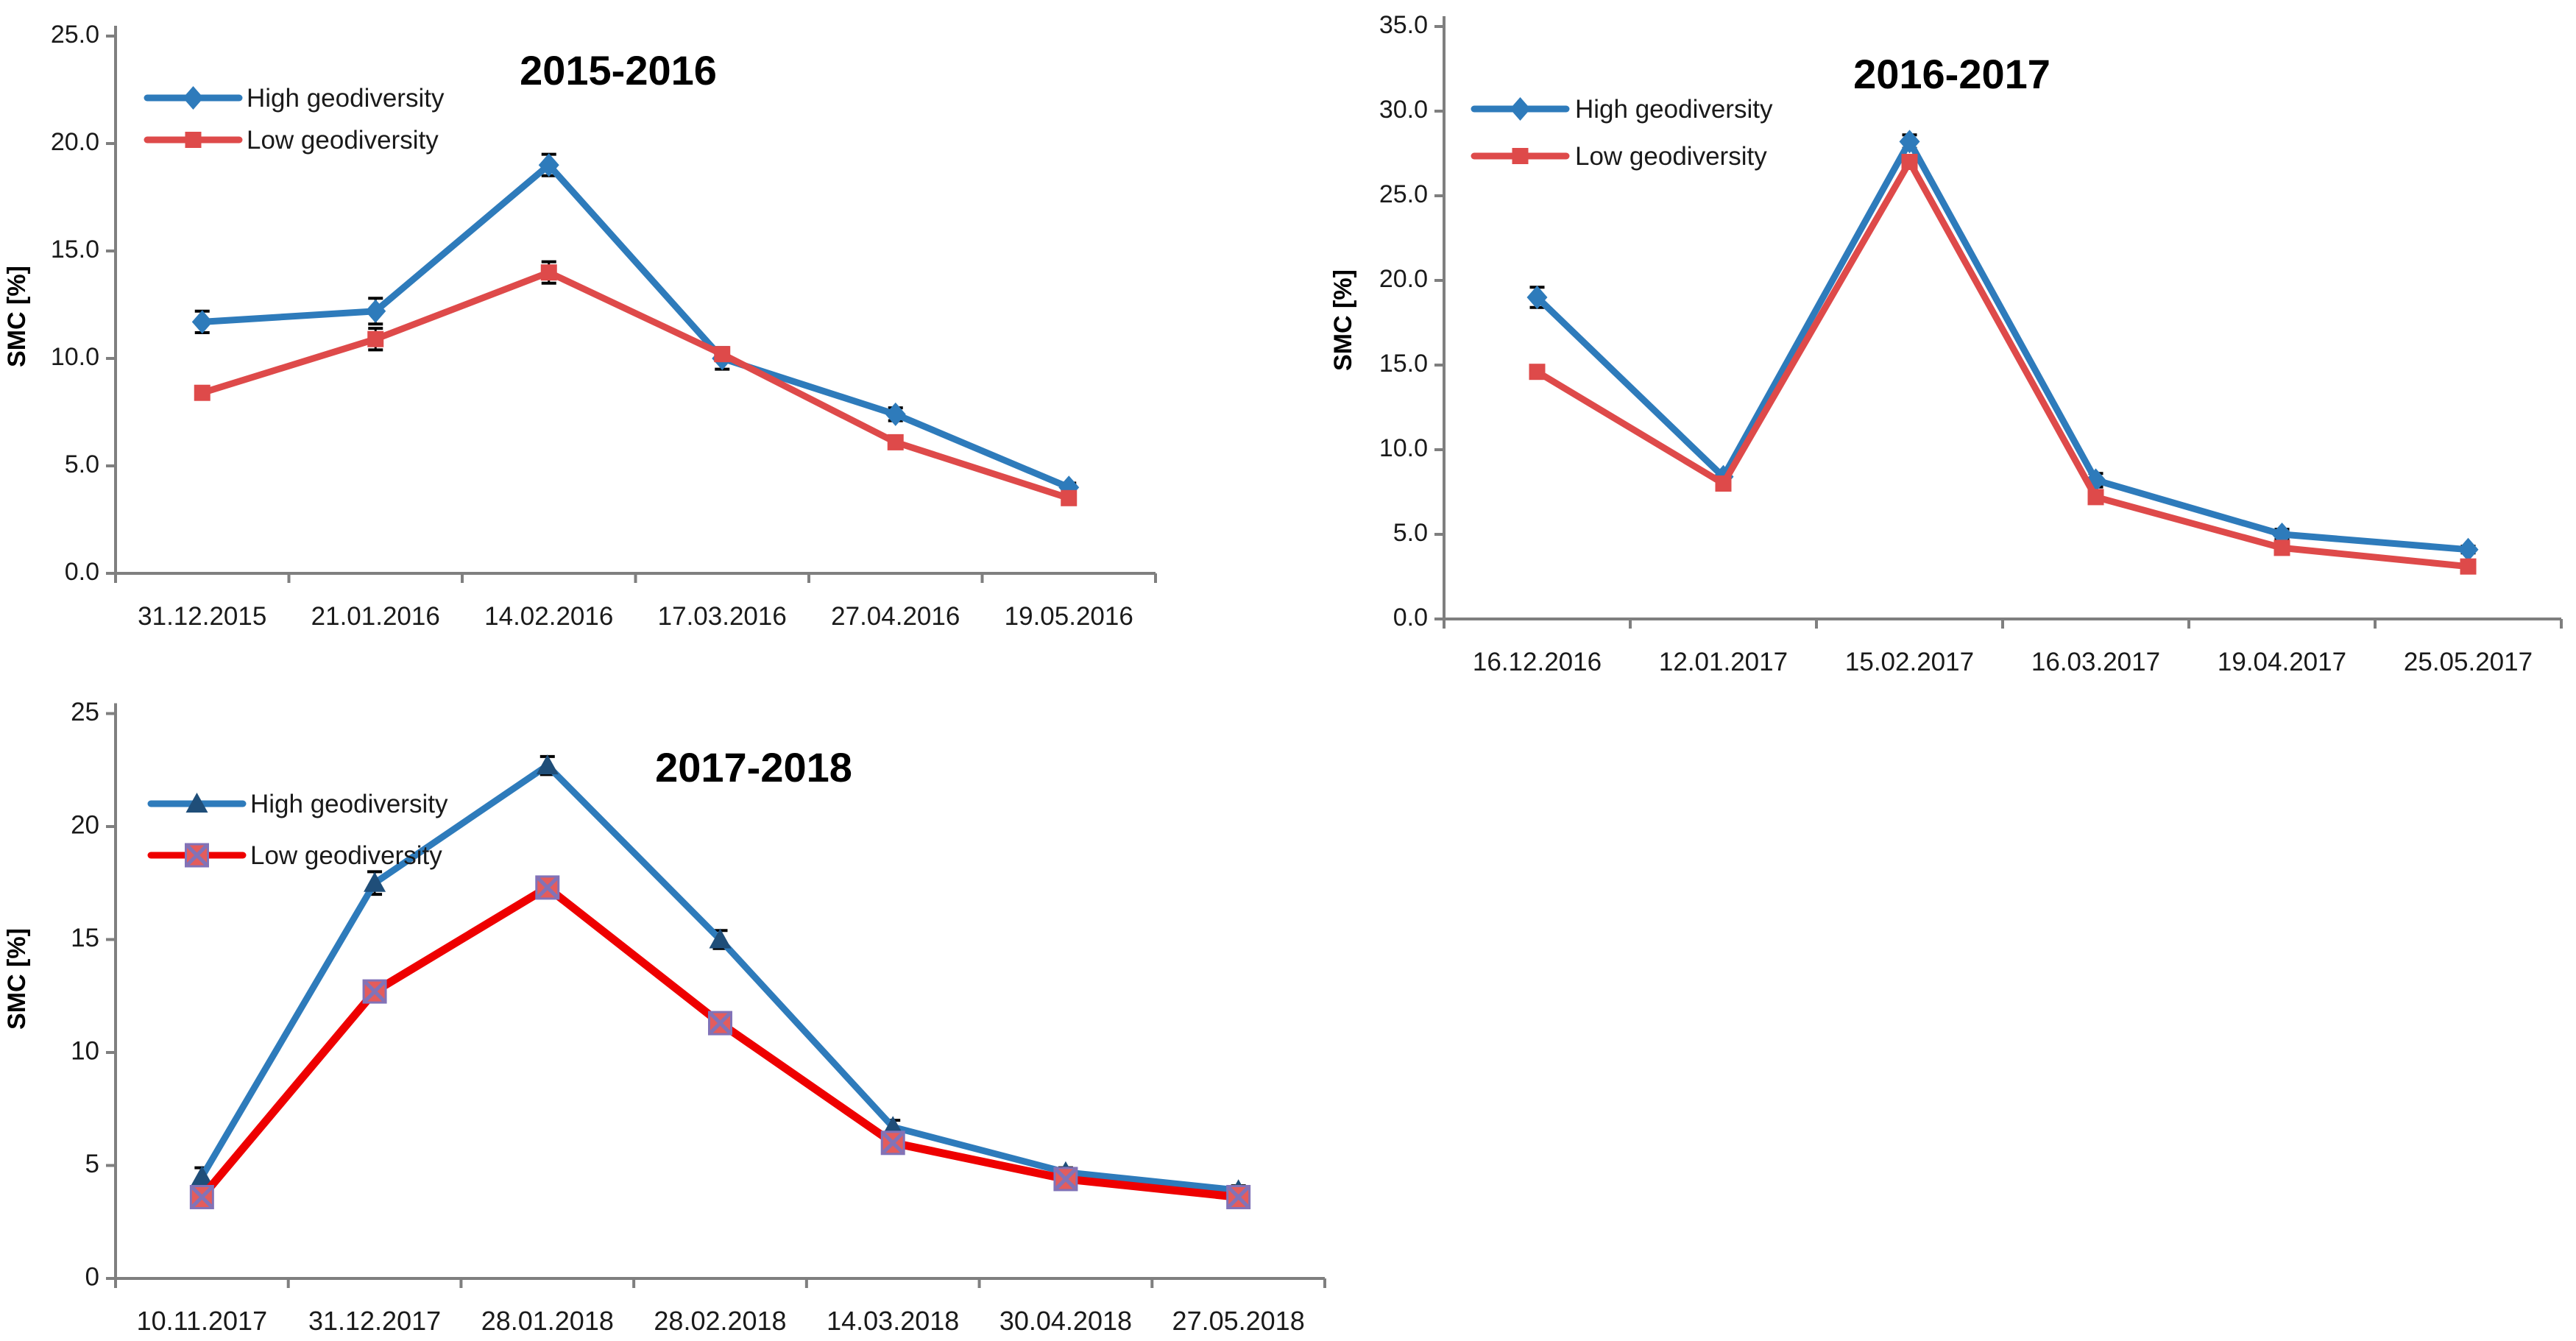 The image size is (2576, 1341). I want to click on x-tick-label: 27.04.2016, so click(896, 616).